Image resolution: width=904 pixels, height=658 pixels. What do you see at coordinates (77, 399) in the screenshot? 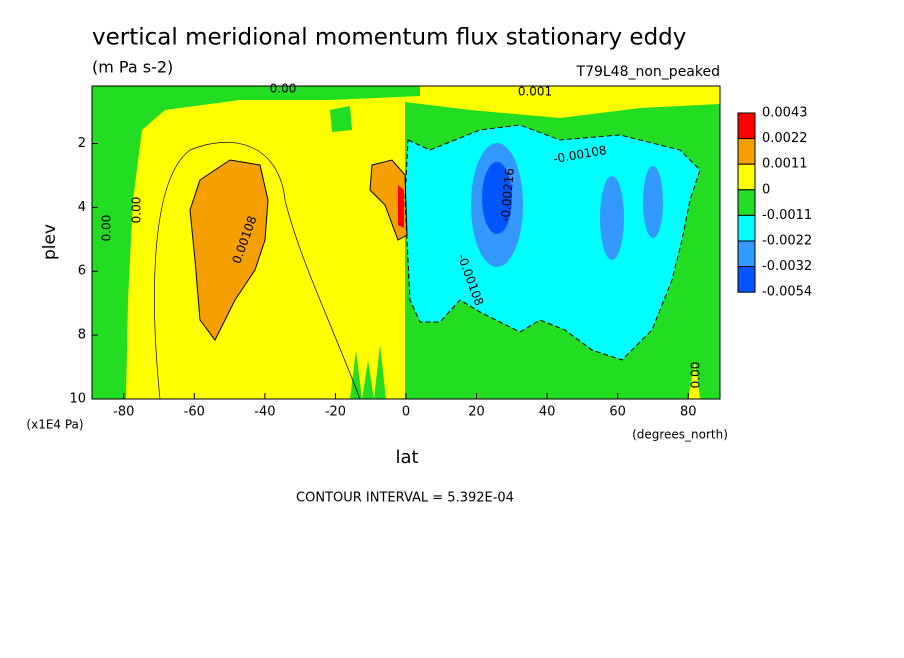
I see `y-tick-label: 10` at bounding box center [77, 399].